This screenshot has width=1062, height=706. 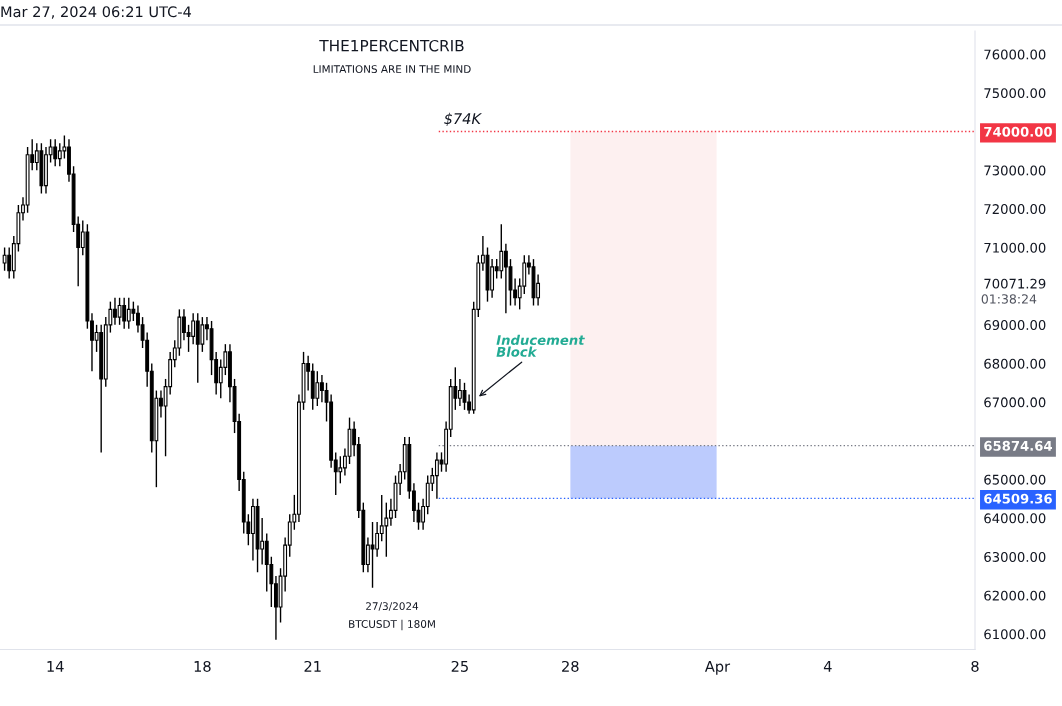 What do you see at coordinates (392, 606) in the screenshot?
I see `annotation: 27/3/2024` at bounding box center [392, 606].